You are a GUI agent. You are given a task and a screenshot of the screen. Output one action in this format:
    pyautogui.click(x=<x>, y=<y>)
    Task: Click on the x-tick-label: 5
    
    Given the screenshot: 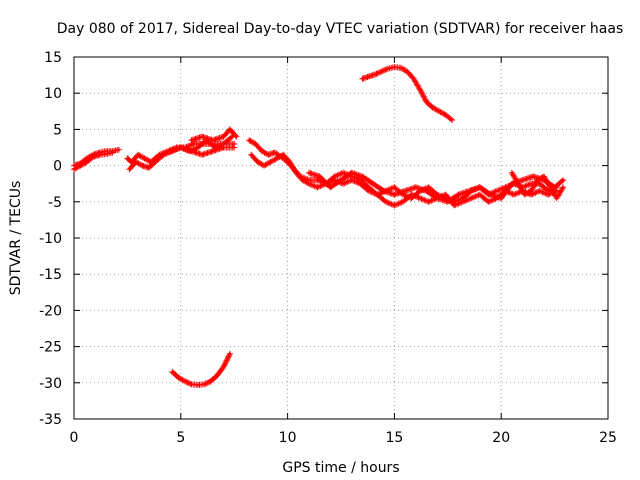 What is the action you would take?
    pyautogui.click(x=180, y=438)
    